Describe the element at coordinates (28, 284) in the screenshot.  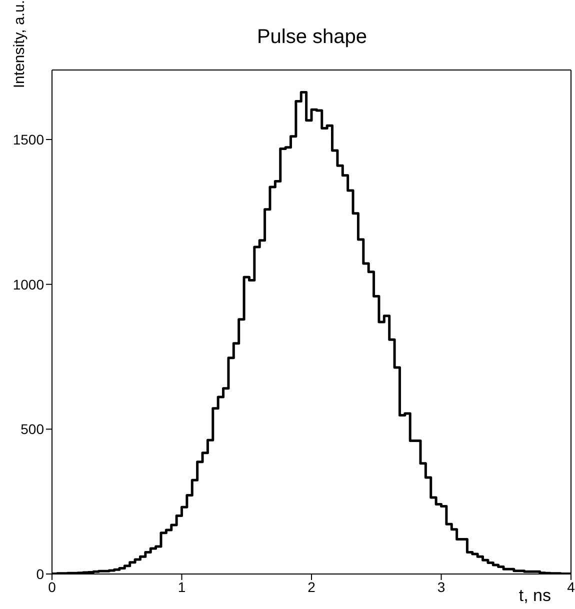
I see `y-tick-label: 1000` at that location.